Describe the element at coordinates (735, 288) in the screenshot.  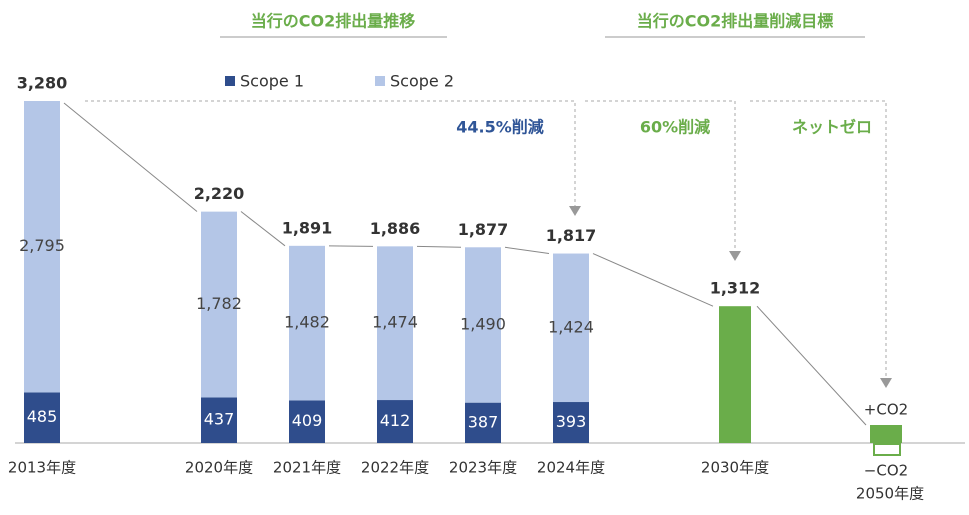
I see `total-label: 1,312` at that location.